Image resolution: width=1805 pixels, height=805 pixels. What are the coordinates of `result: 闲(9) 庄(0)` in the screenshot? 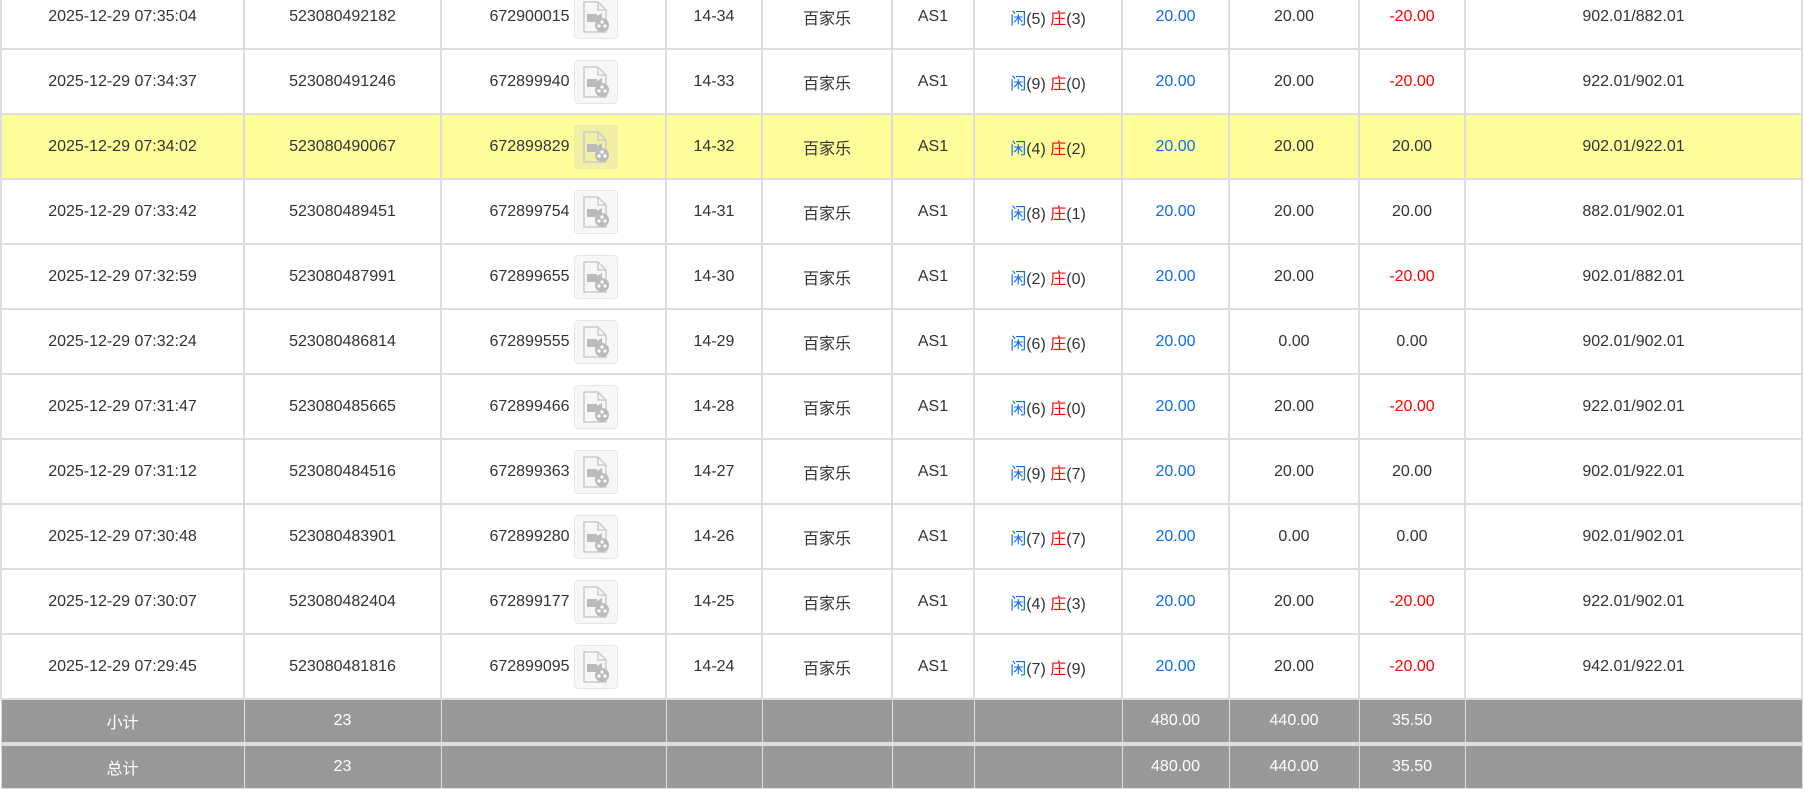 It's located at (1048, 81).